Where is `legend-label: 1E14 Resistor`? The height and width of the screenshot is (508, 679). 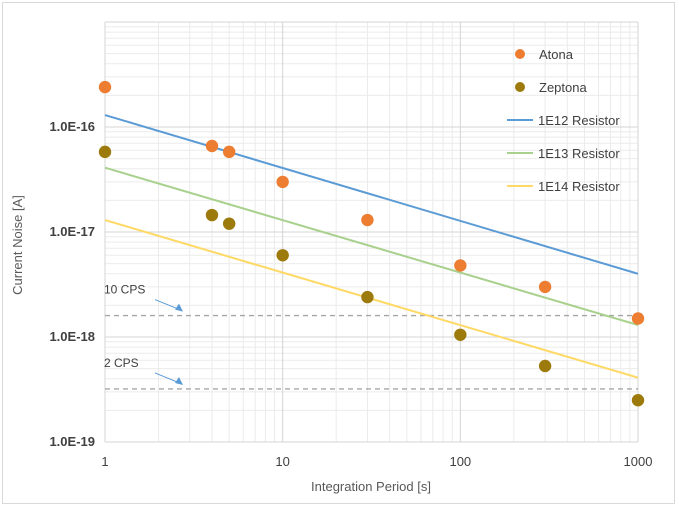
legend-label: 1E14 Resistor is located at coordinates (579, 186).